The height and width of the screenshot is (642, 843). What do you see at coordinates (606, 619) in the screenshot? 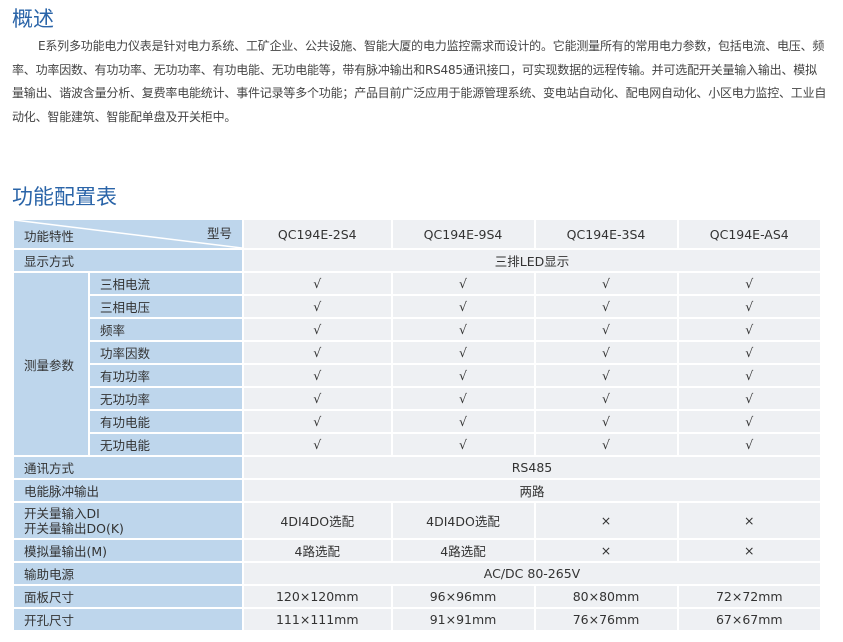
I see `cell: 76×76mm` at bounding box center [606, 619].